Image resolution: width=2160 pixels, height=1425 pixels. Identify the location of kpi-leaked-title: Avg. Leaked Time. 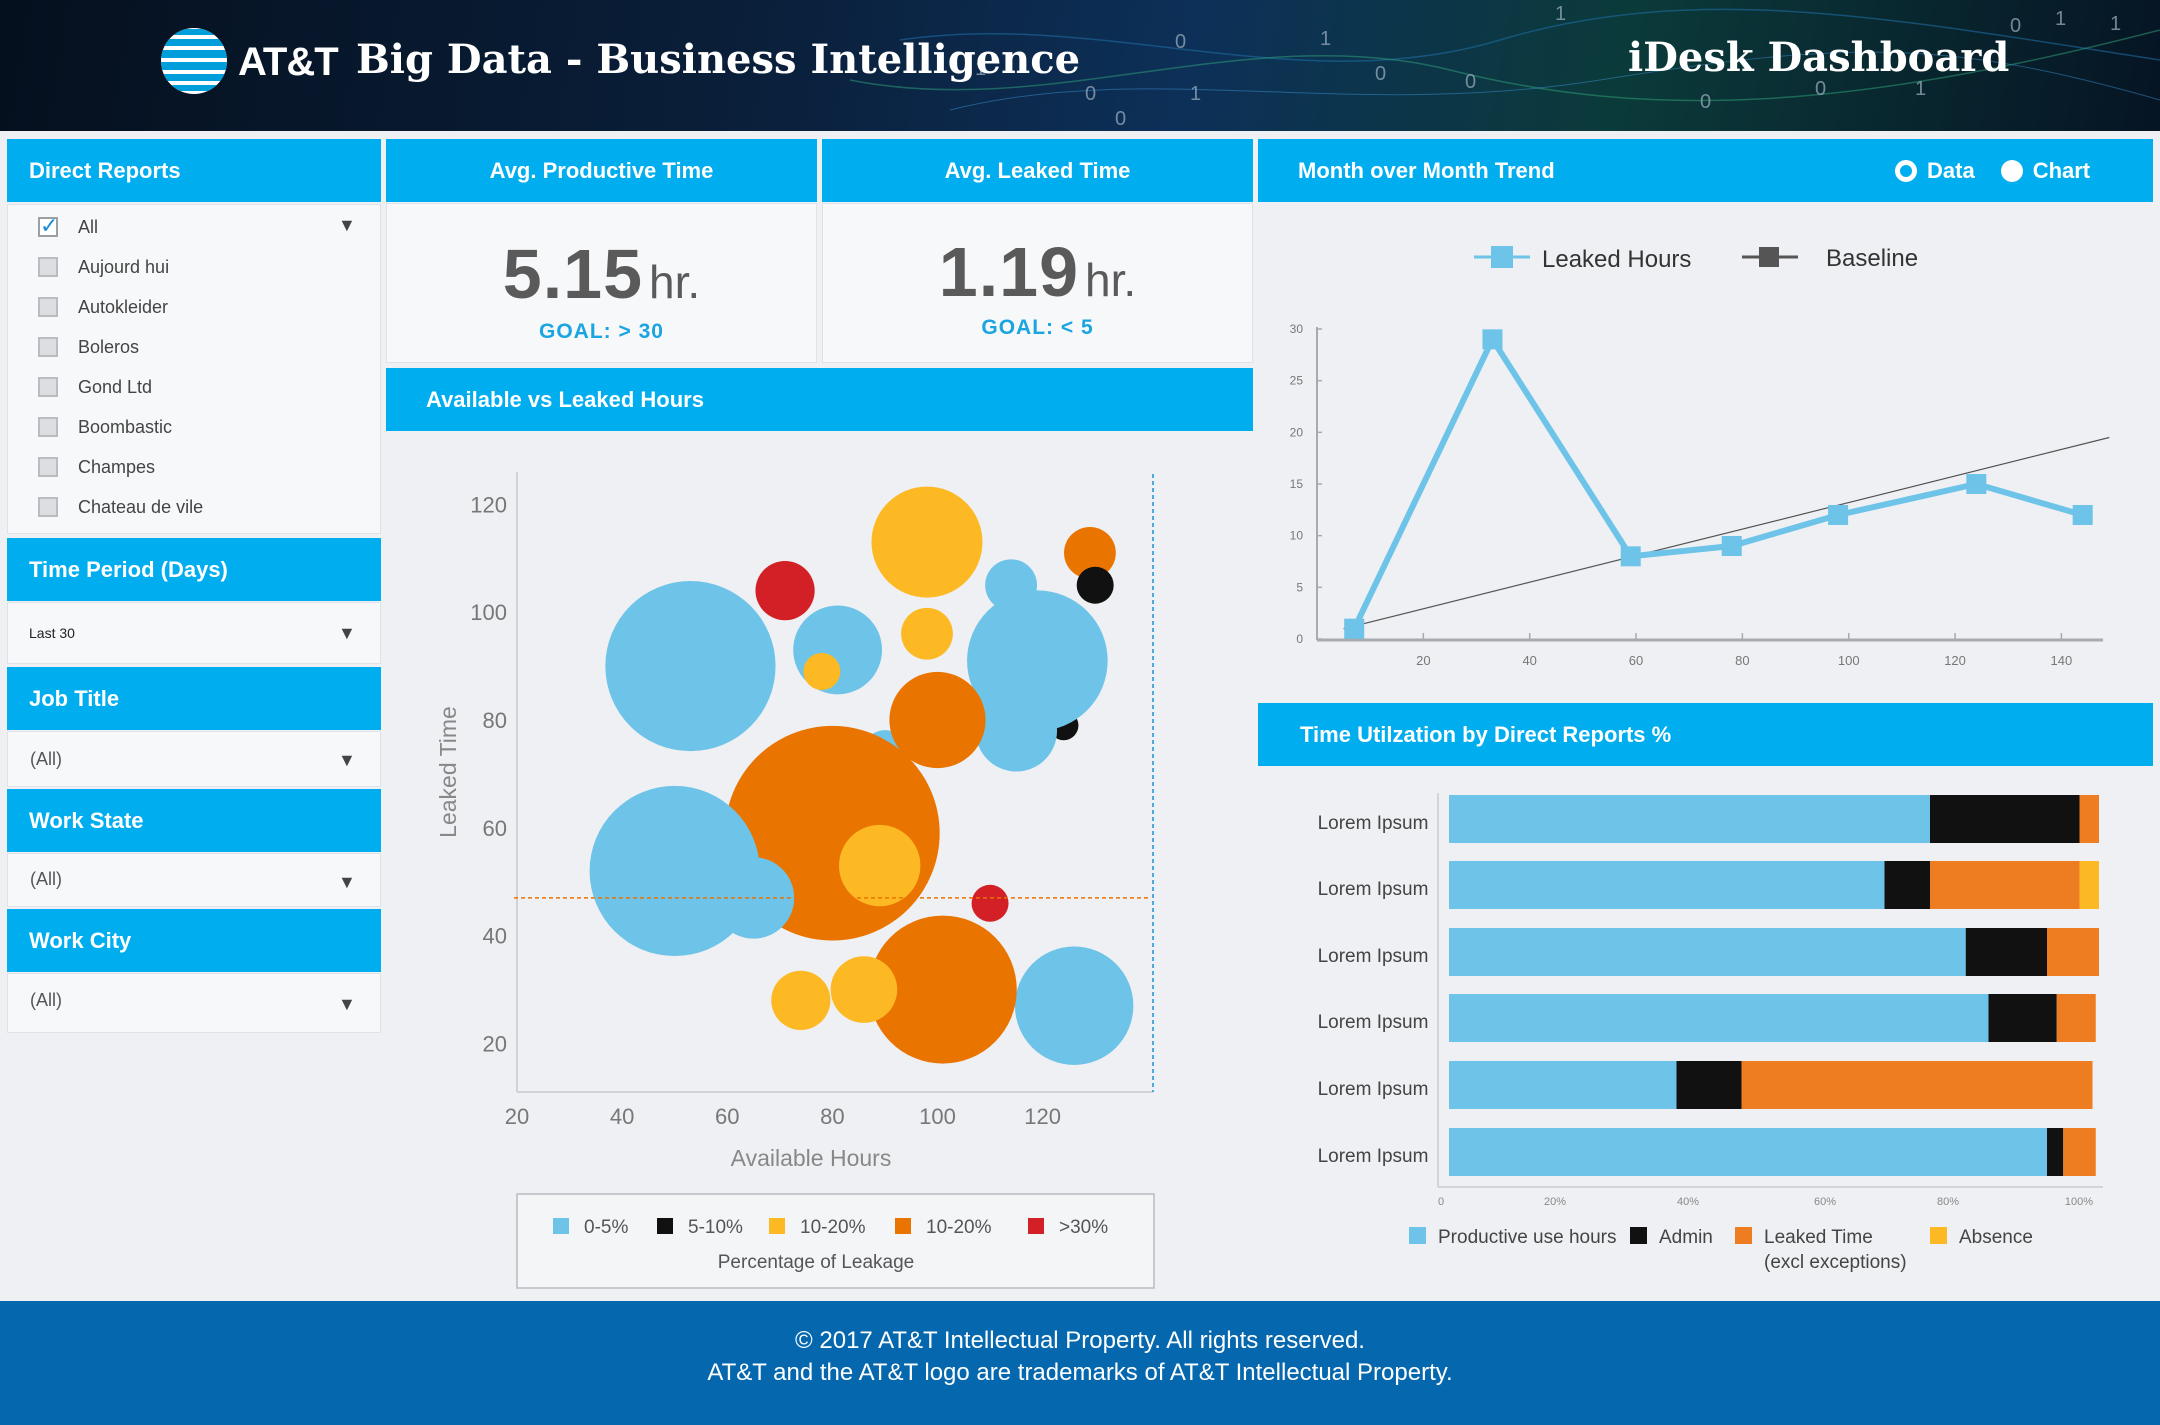
(1037, 170).